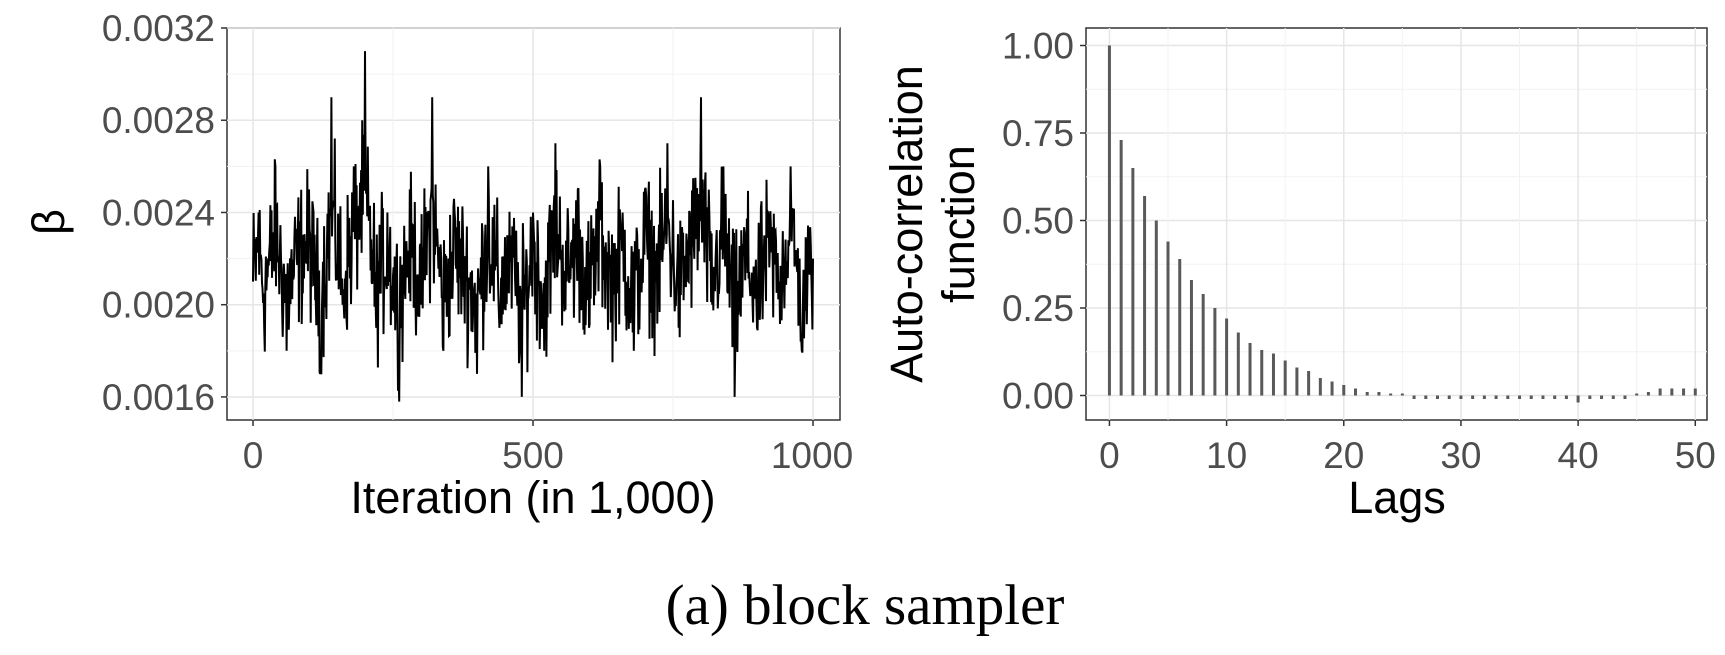 This screenshot has width=1725, height=655. Describe the element at coordinates (532, 497) in the screenshot. I see `trace-x-axis-title: Iteration (in 1,000)` at that location.